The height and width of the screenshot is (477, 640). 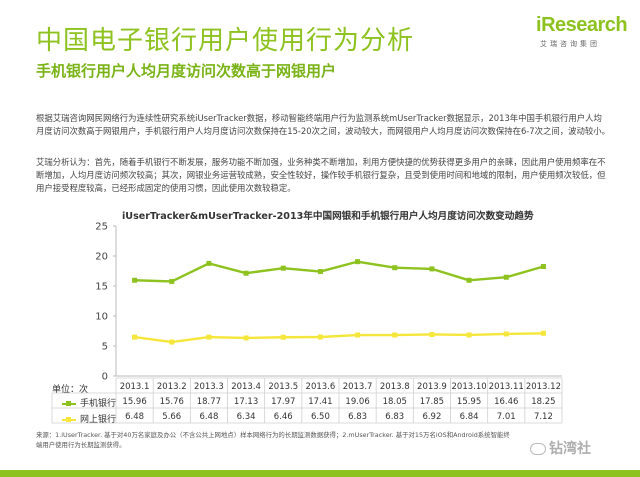 I want to click on table-value-series-2: 6.50, so click(x=320, y=417).